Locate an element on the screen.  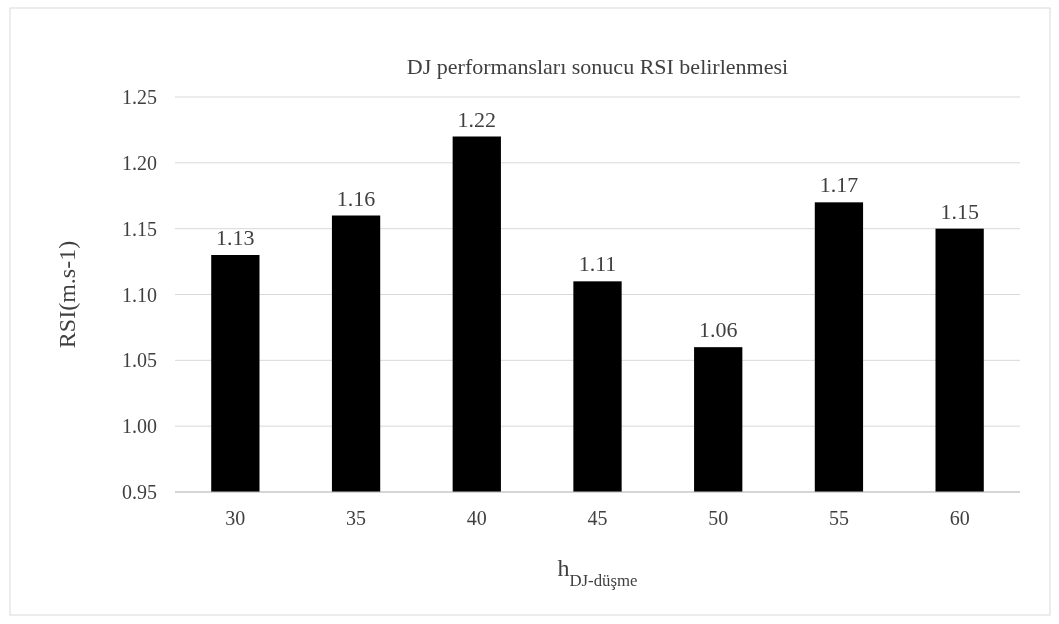
x-tick-label: 30 is located at coordinates (235, 518).